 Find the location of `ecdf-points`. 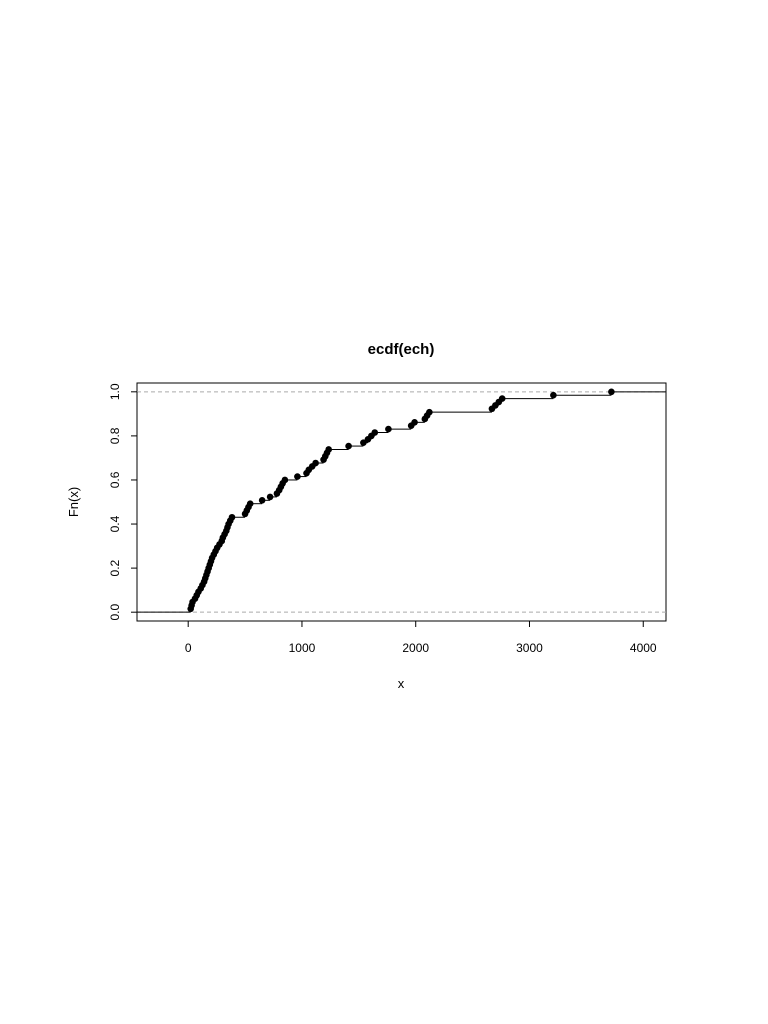

ecdf-points is located at coordinates (401, 500).